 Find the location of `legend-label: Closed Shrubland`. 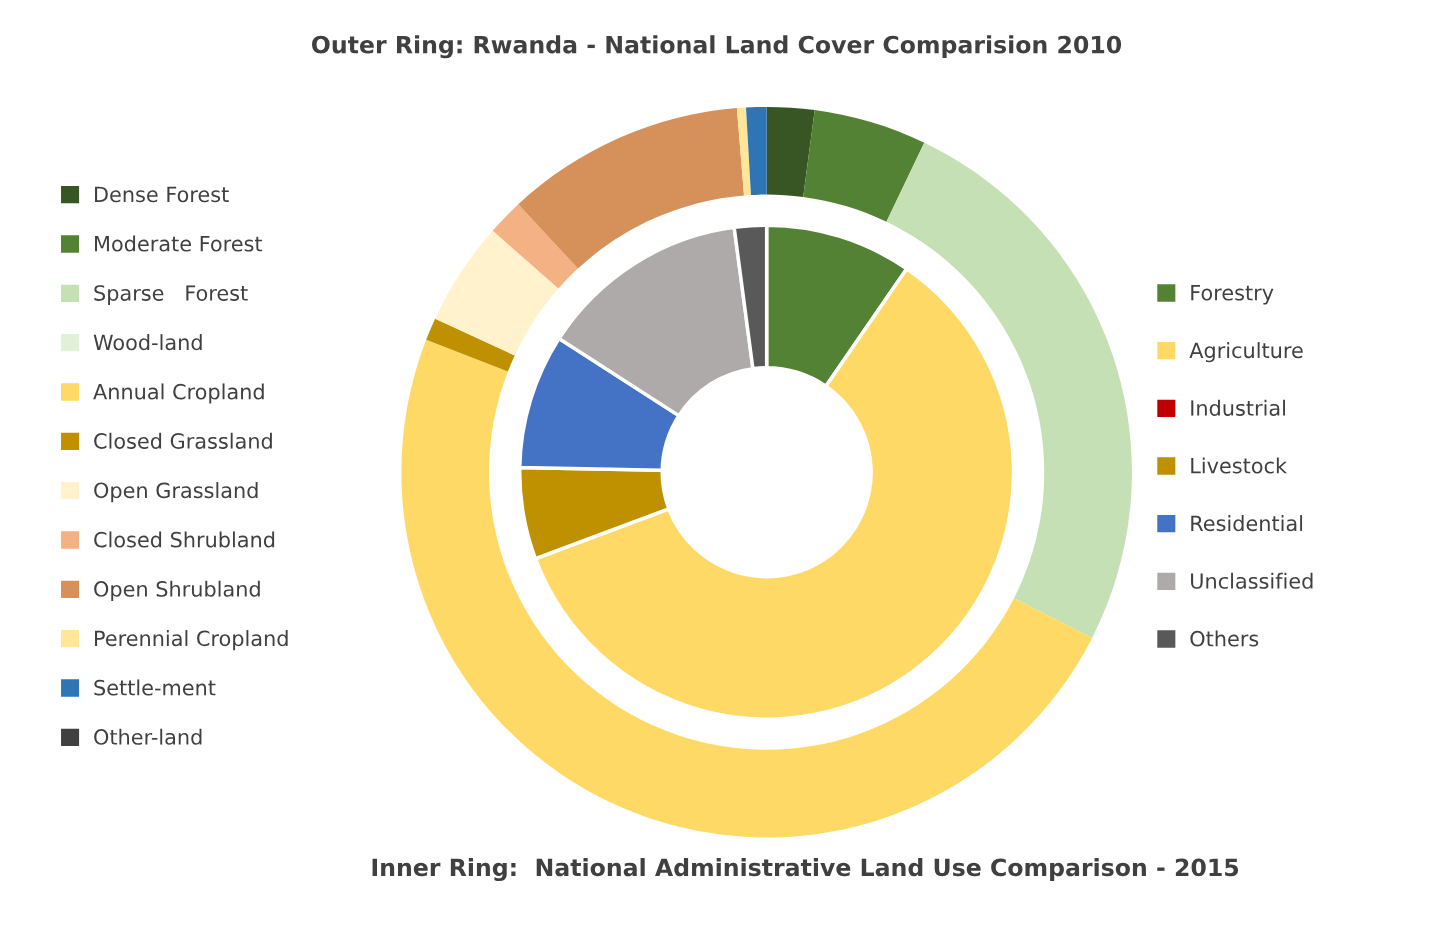

legend-label: Closed Shrubland is located at coordinates (184, 539).